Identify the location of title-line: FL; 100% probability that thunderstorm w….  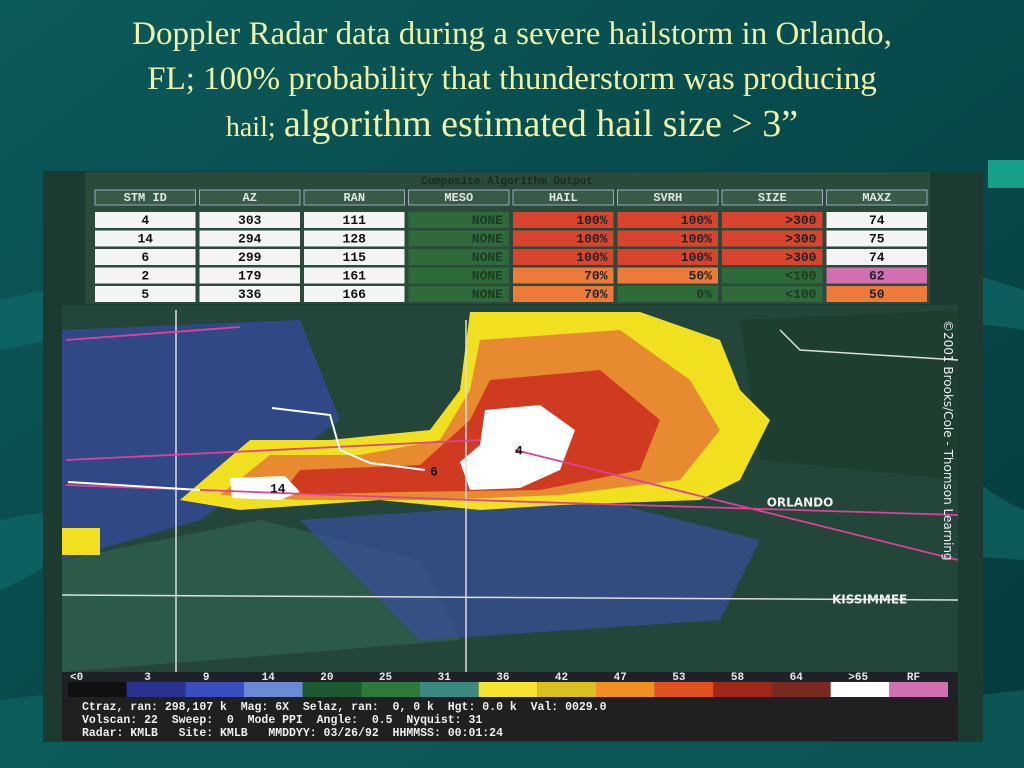
(512, 79).